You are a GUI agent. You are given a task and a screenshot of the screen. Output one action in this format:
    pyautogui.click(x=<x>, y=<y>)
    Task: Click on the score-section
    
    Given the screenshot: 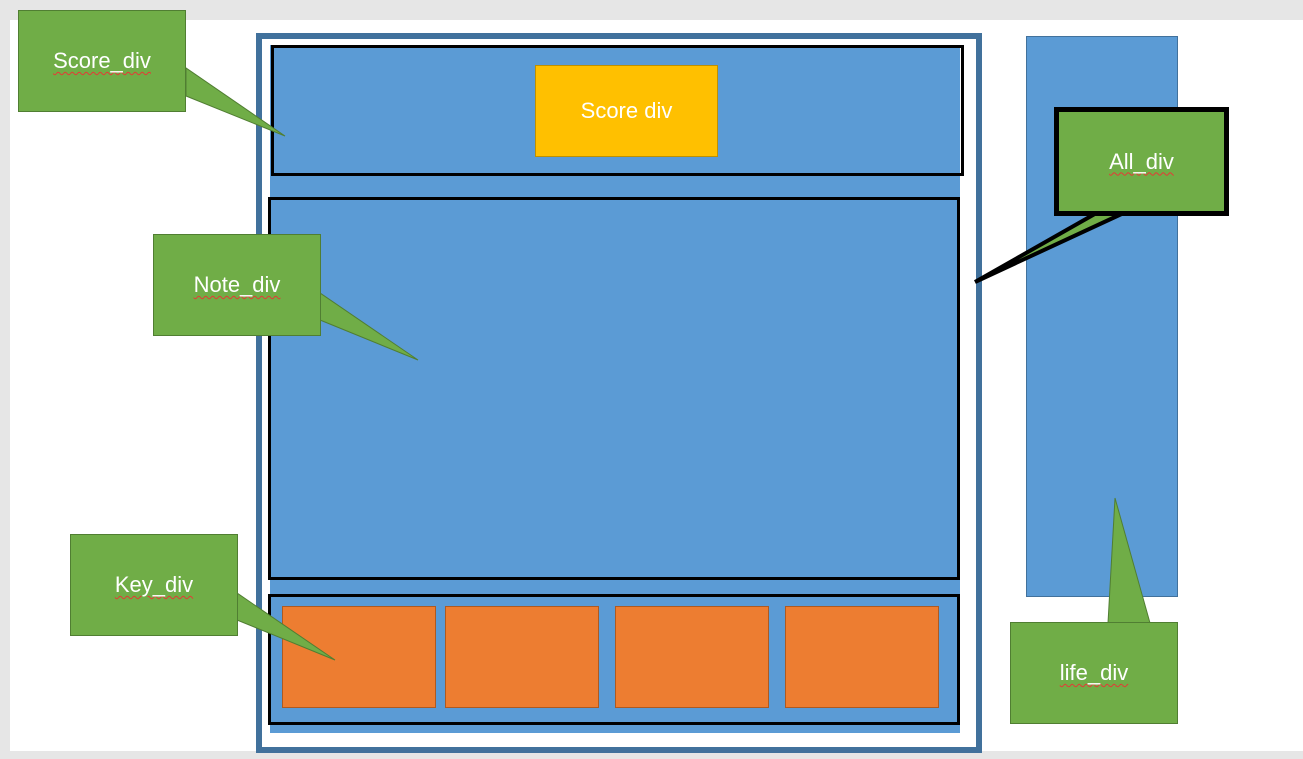 What is the action you would take?
    pyautogui.click(x=617, y=110)
    